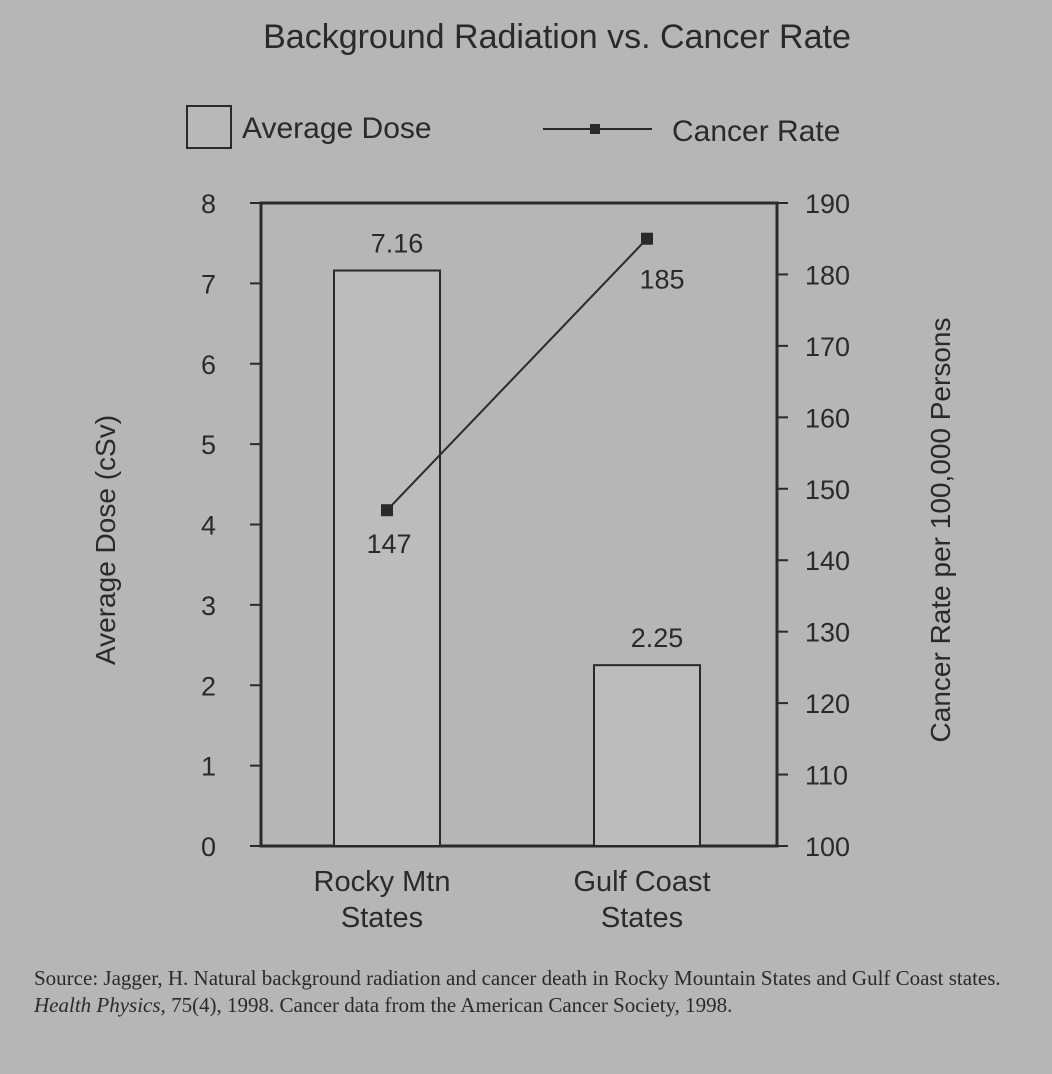 The image size is (1052, 1074). What do you see at coordinates (827, 204) in the screenshot?
I see `right-tick-label: 190` at bounding box center [827, 204].